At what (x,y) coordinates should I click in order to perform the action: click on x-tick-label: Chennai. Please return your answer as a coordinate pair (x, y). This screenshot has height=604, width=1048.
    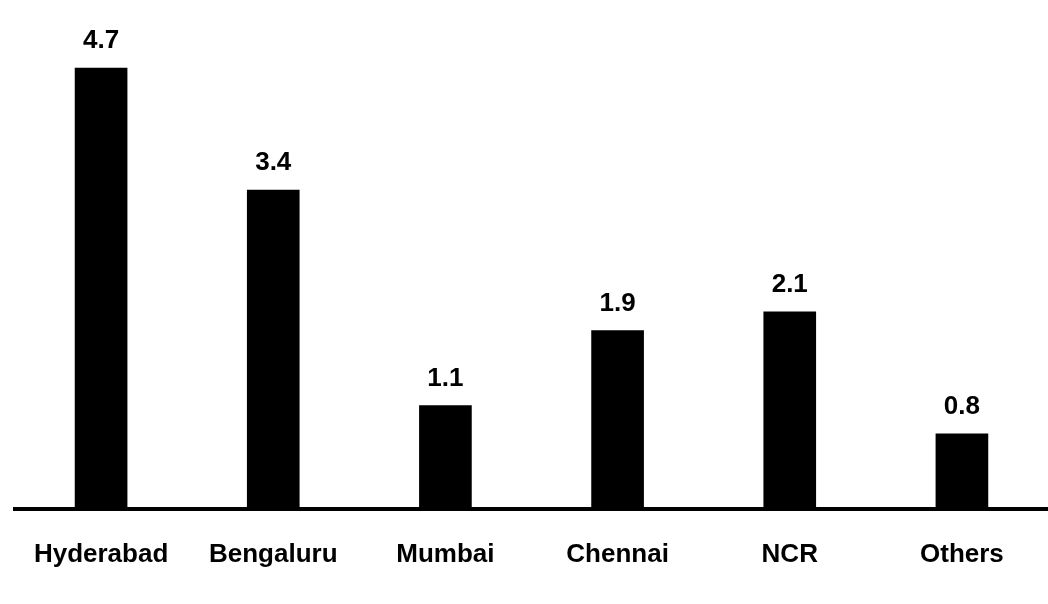
    Looking at the image, I should click on (617, 552).